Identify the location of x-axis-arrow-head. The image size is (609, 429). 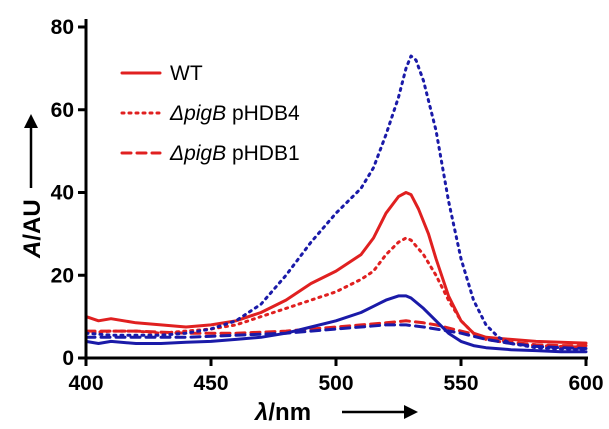
(411, 412).